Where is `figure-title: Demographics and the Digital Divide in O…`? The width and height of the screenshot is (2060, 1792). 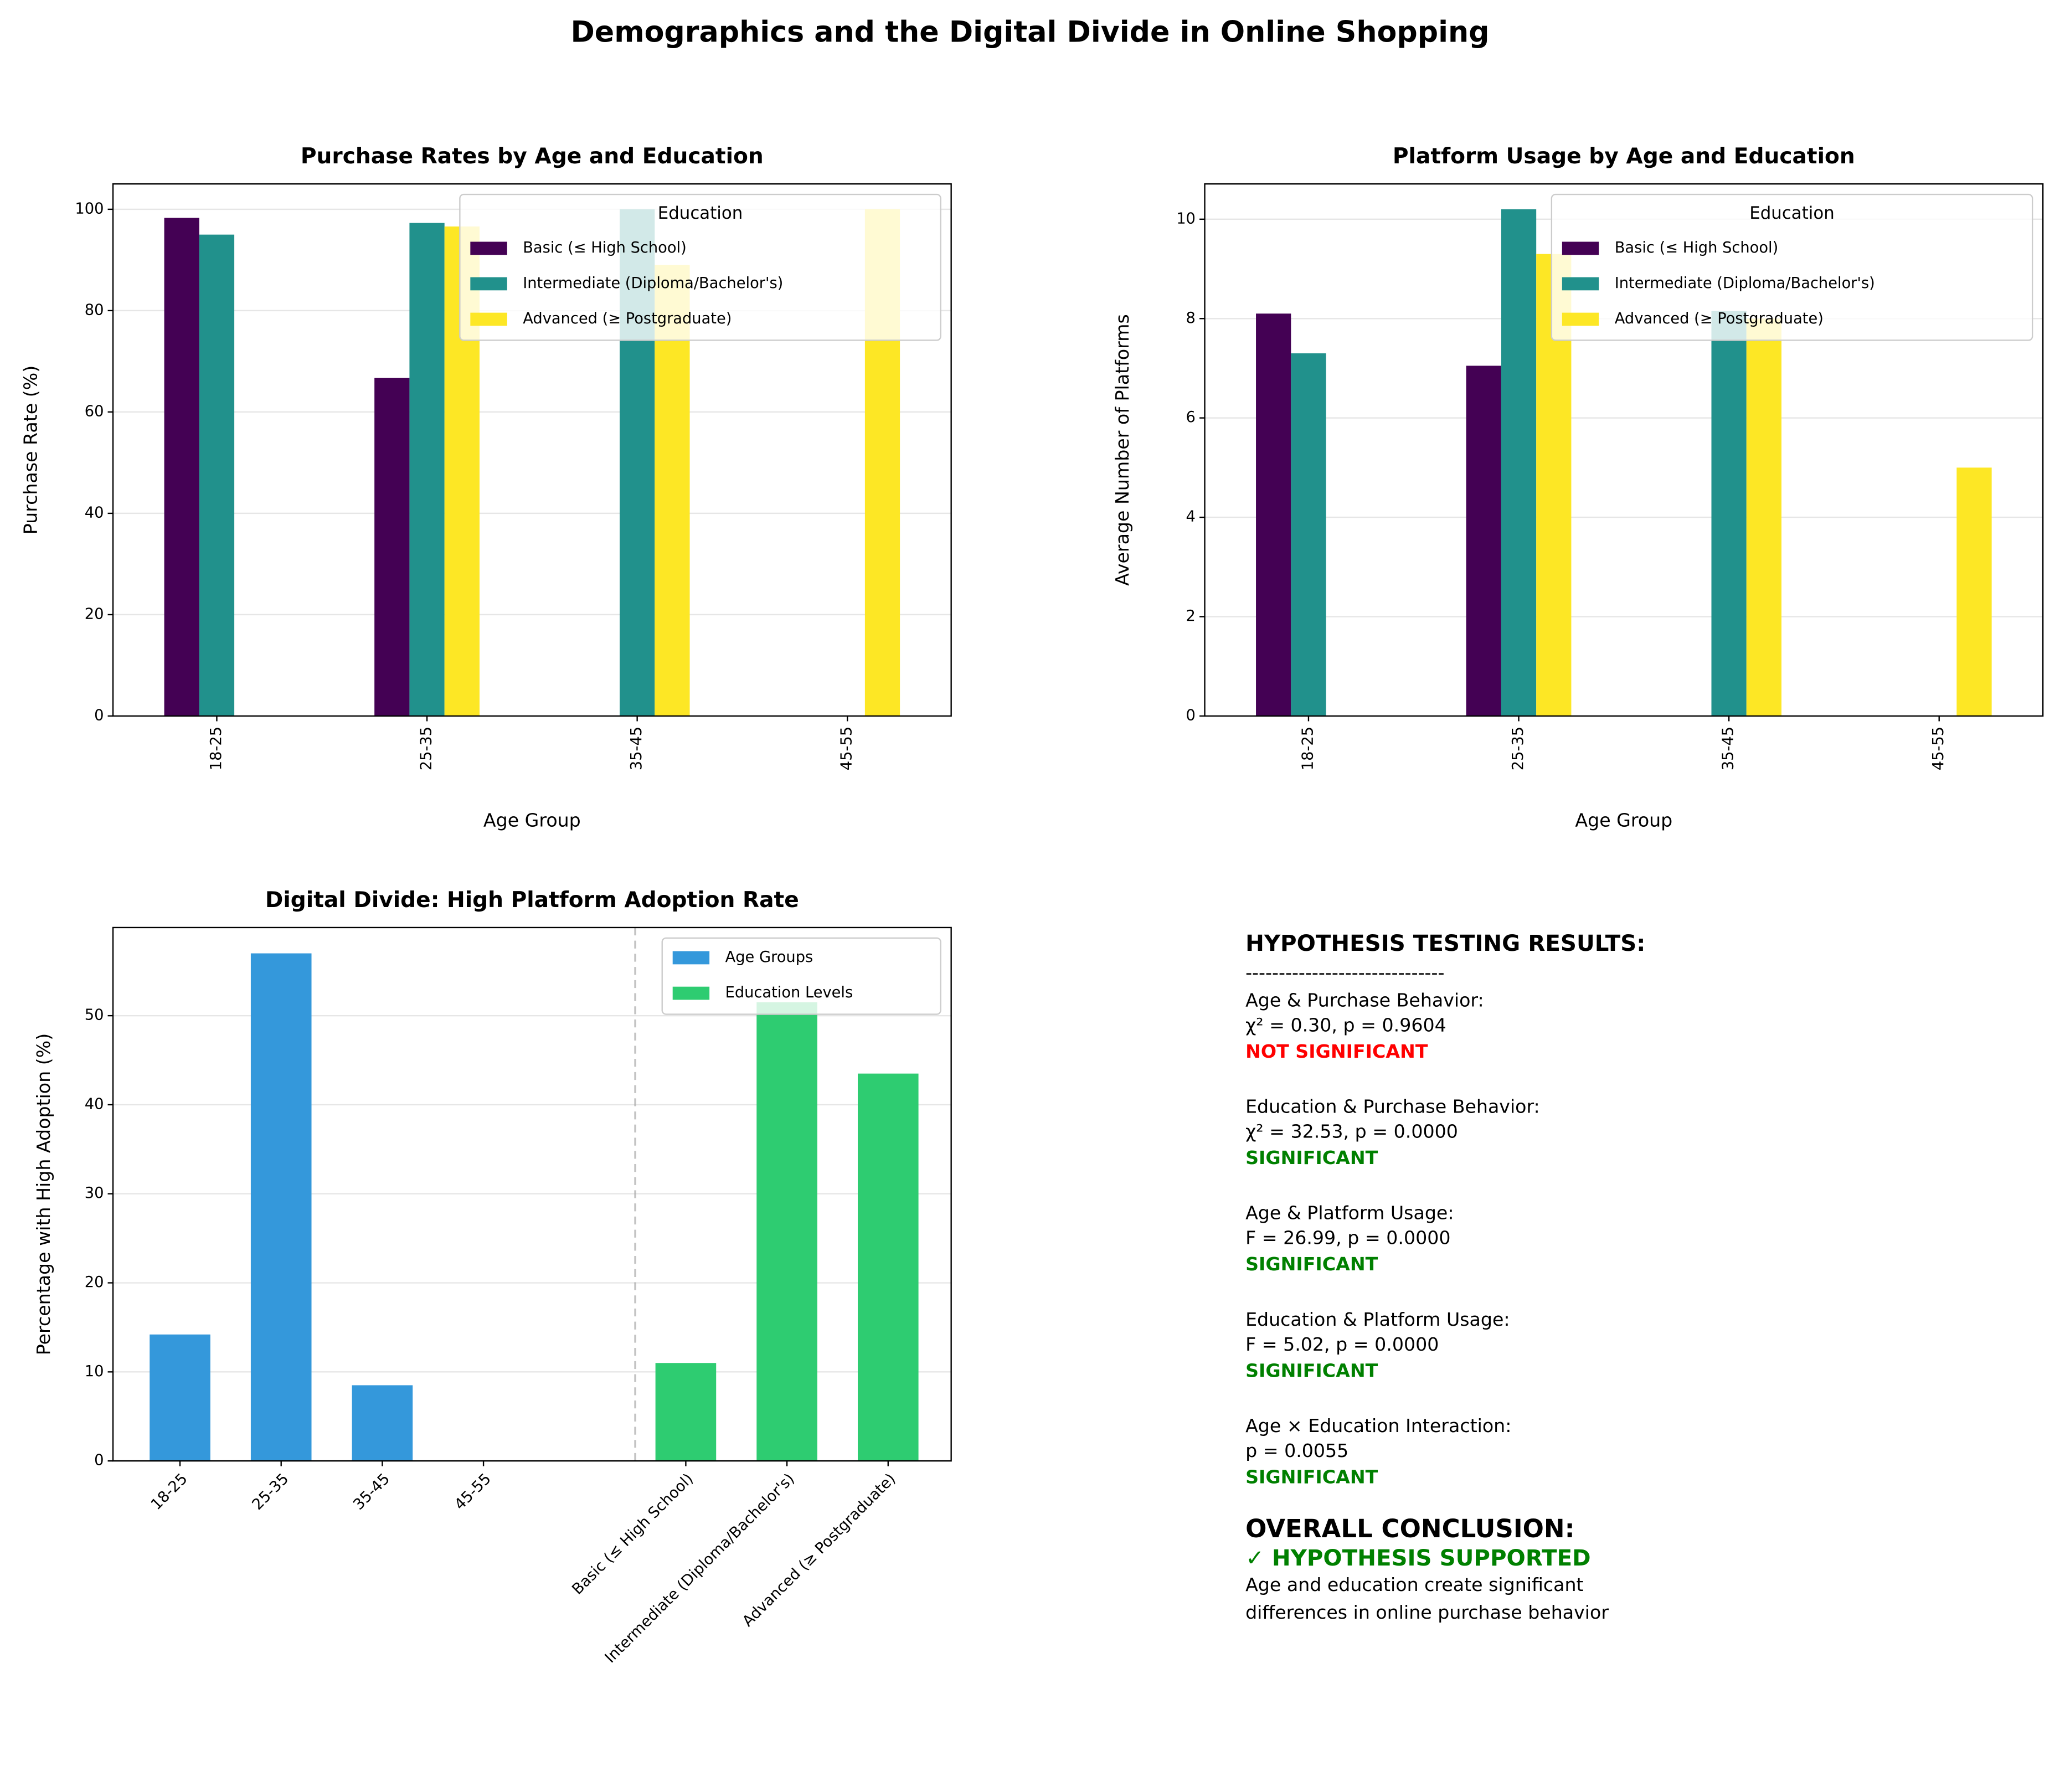 figure-title: Demographics and the Digital Divide in O… is located at coordinates (1029, 32).